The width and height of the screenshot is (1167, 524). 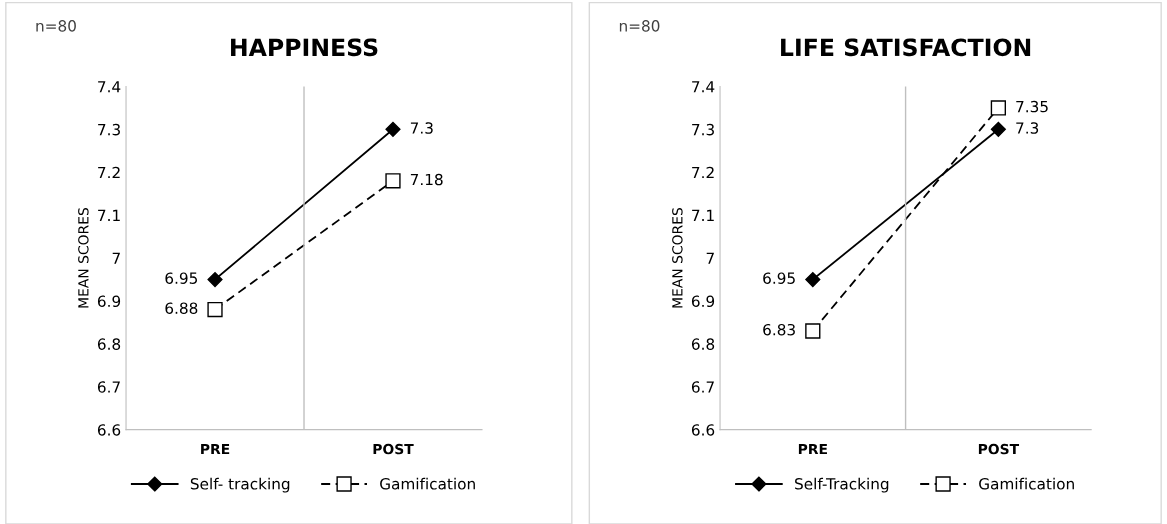 I want to click on data-label: 6.83, so click(x=779, y=329).